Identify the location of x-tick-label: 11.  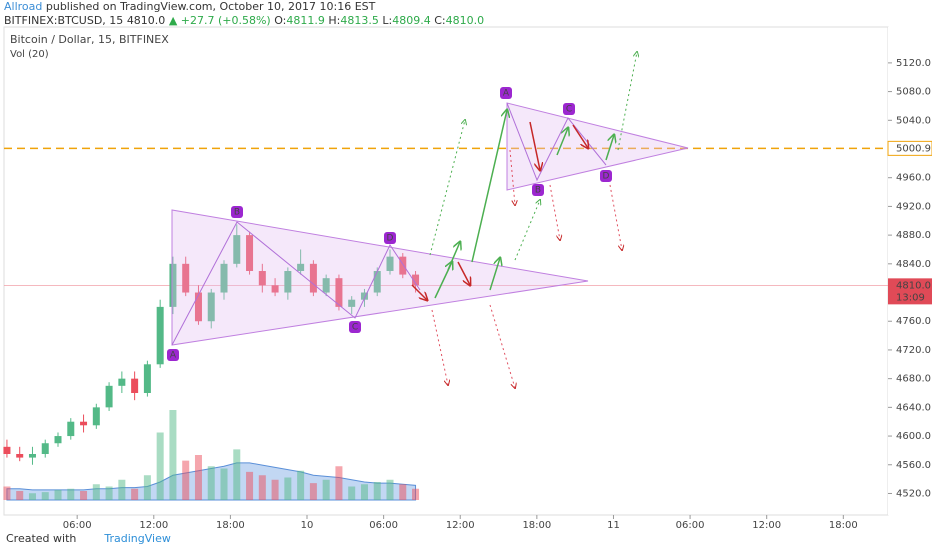
(613, 525).